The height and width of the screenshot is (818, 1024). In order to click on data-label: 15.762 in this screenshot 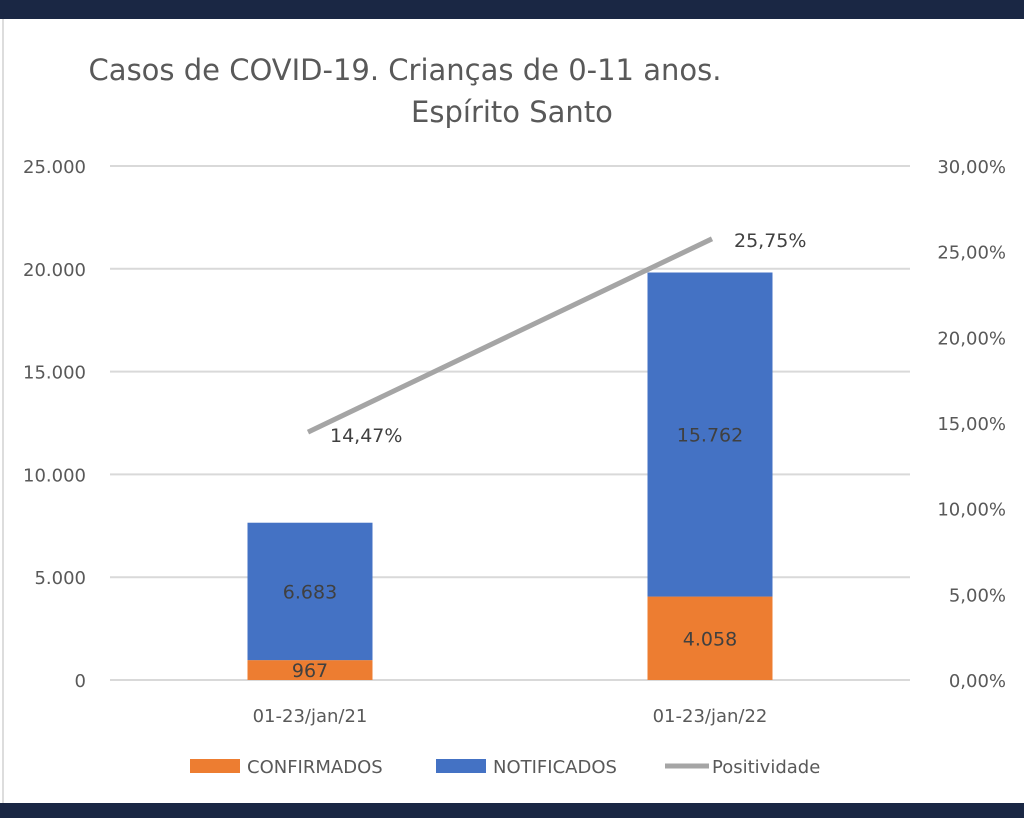, I will do `click(710, 436)`.